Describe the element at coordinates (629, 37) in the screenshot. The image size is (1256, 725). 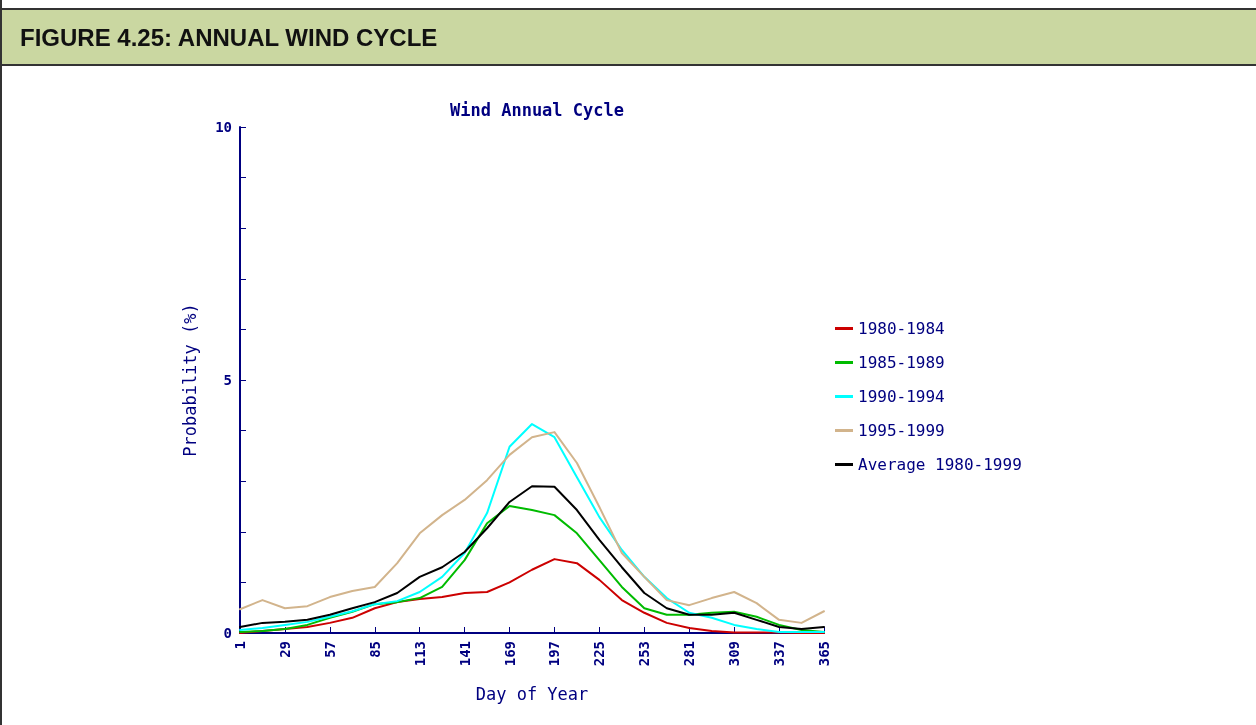
I see `chart-title: FIGURE 4.25: ANNUAL WIND CYCLE` at that location.